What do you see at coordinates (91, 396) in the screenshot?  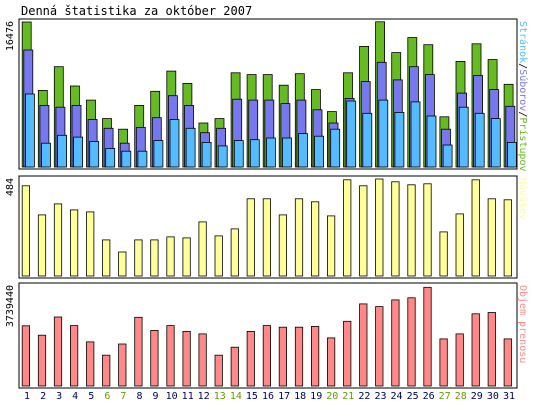 I see `day-label-5: 5` at bounding box center [91, 396].